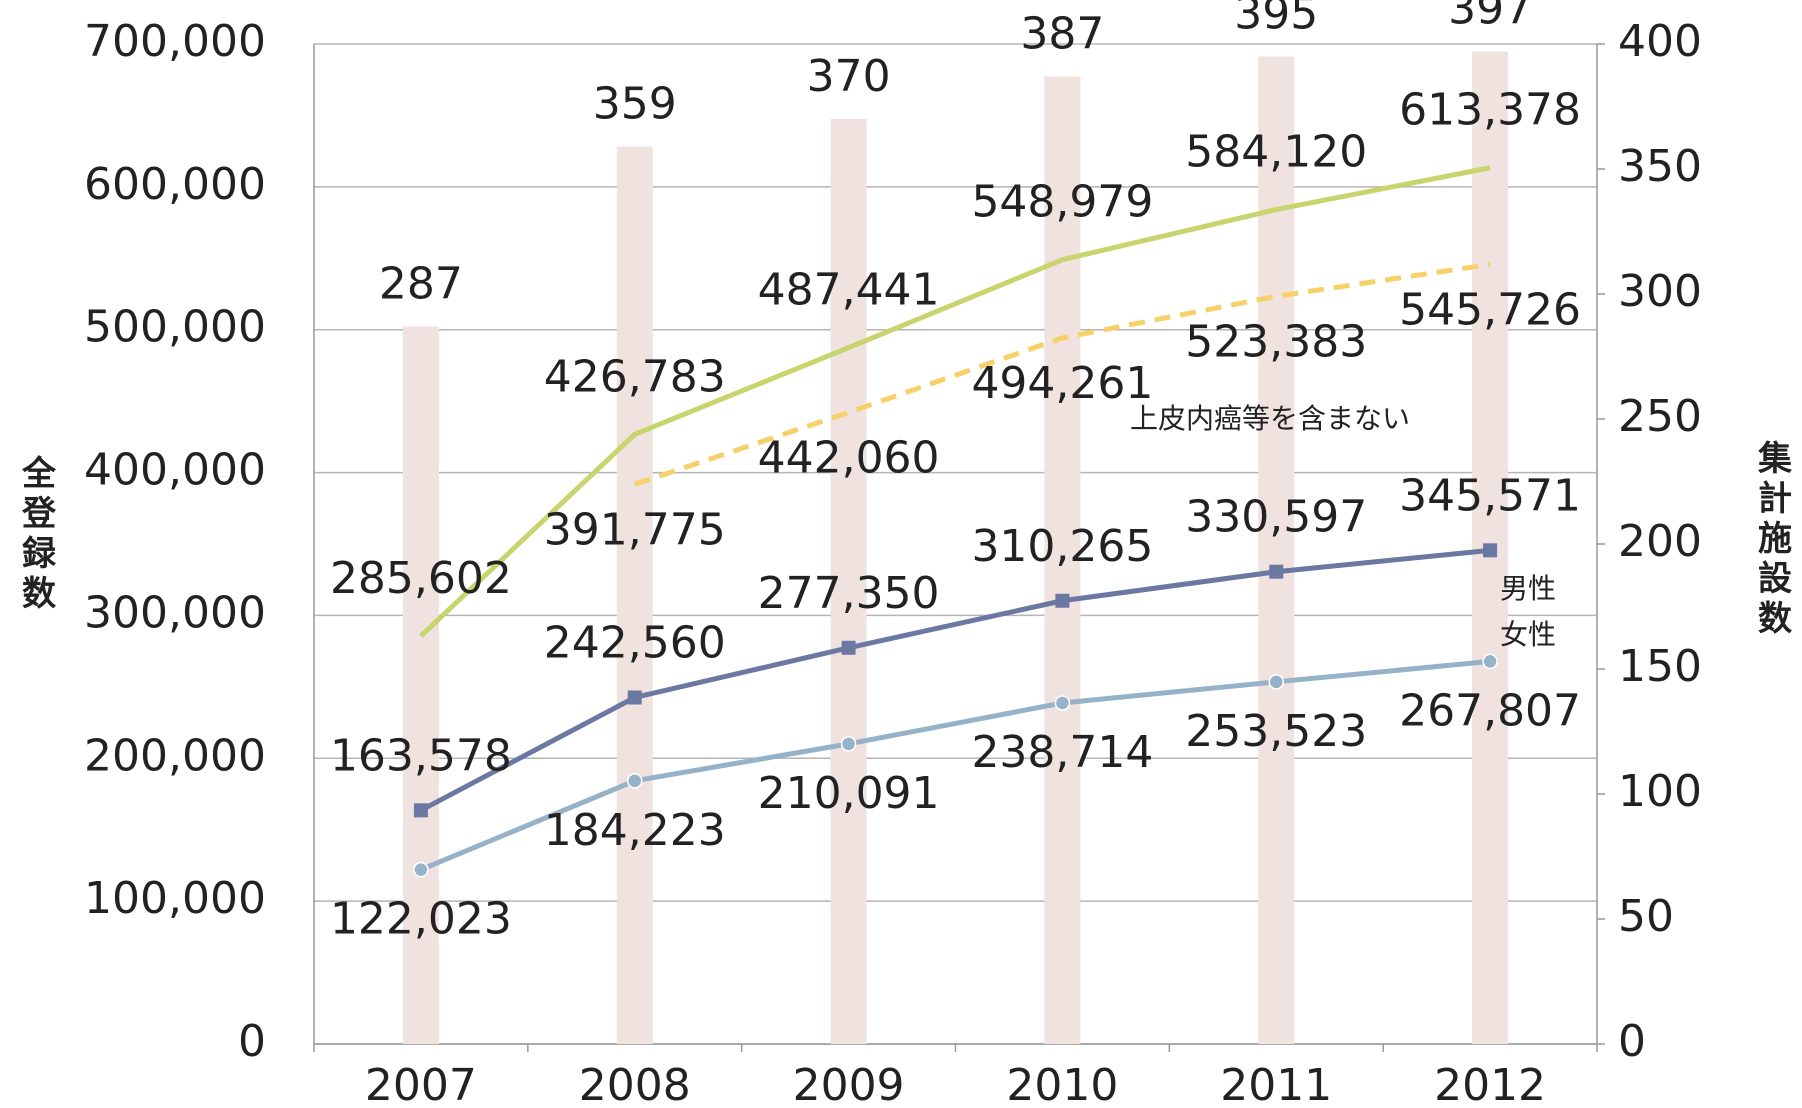  Describe the element at coordinates (1528, 588) in the screenshot. I see `series-name: 男性` at that location.